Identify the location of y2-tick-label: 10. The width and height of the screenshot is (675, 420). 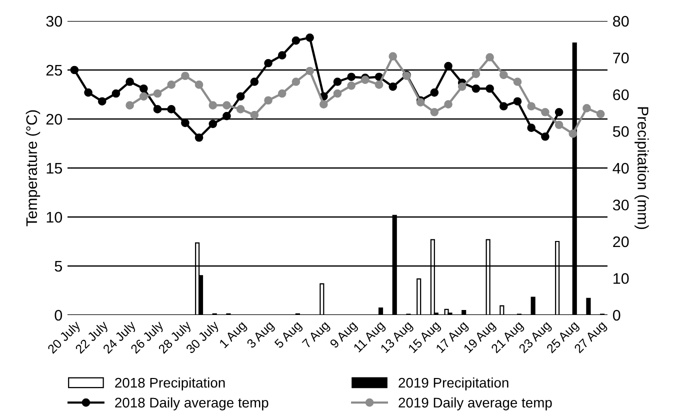
(621, 278).